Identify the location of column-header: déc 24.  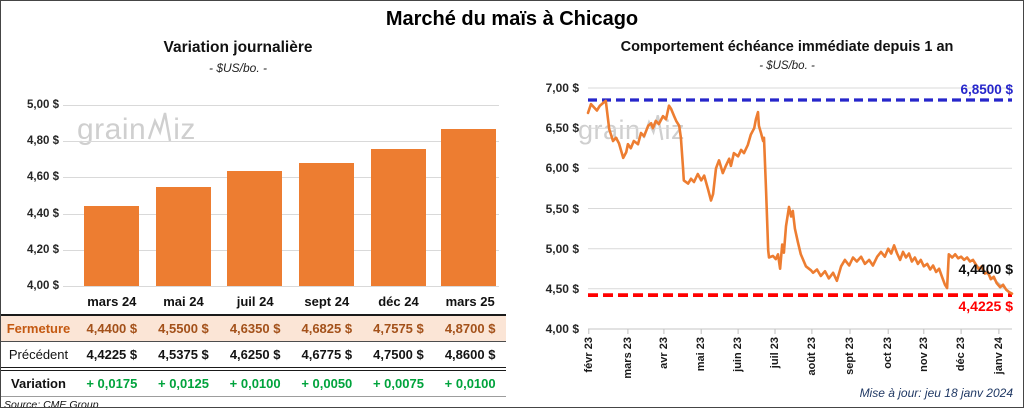
(398, 301).